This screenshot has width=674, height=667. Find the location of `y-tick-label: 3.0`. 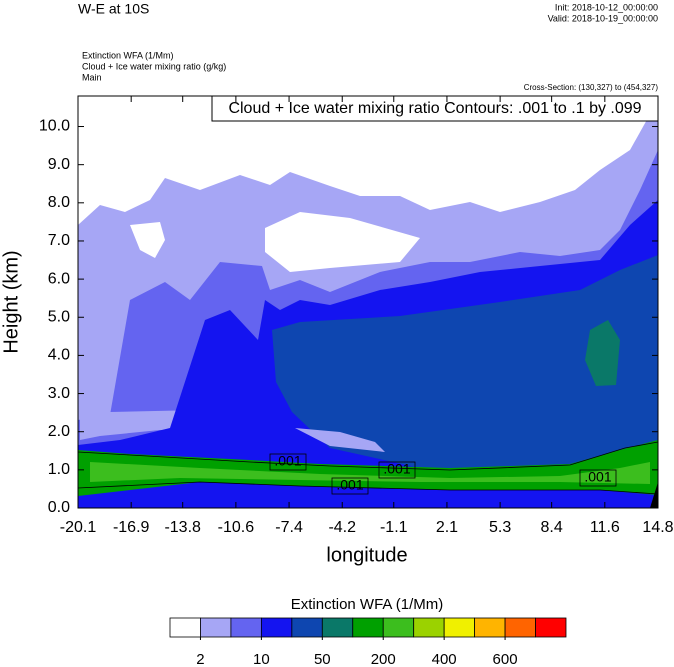

y-tick-label: 3.0 is located at coordinates (59, 393).